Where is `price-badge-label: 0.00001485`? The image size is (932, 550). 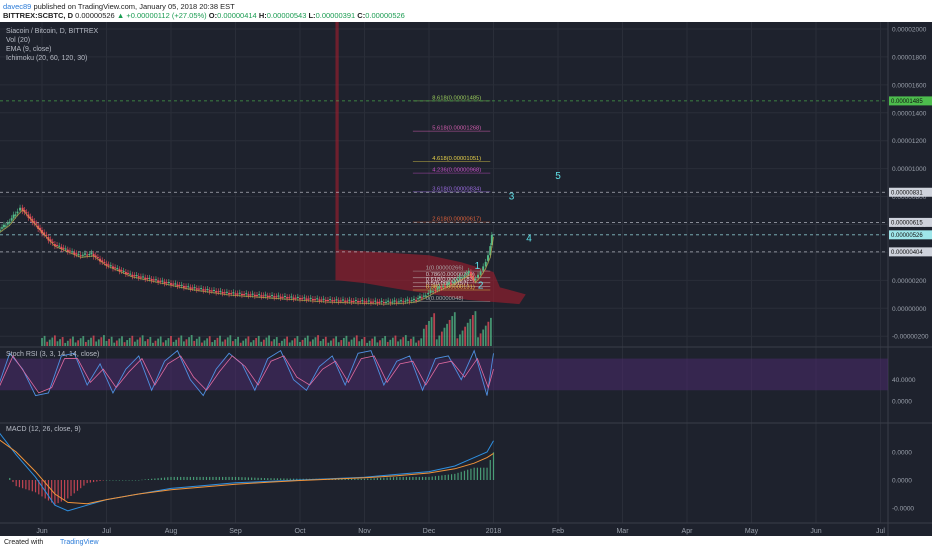 price-badge-label: 0.00001485 is located at coordinates (907, 102).